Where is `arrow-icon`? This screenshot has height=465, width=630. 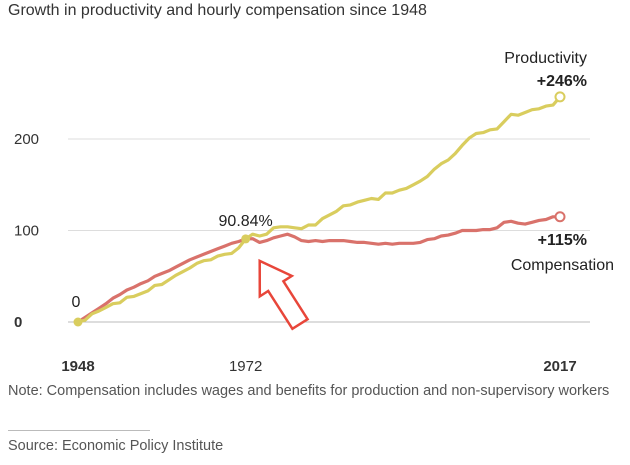 arrow-icon is located at coordinates (284, 294).